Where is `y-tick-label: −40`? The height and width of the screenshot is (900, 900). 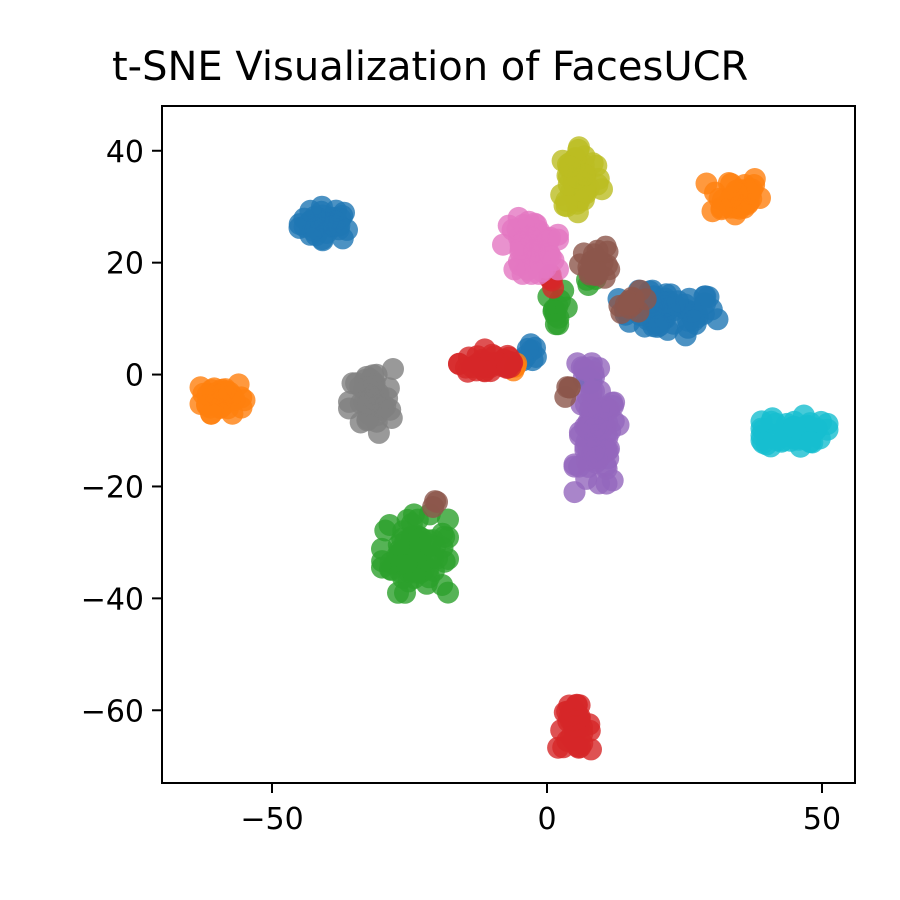 y-tick-label: −40 is located at coordinates (112, 599).